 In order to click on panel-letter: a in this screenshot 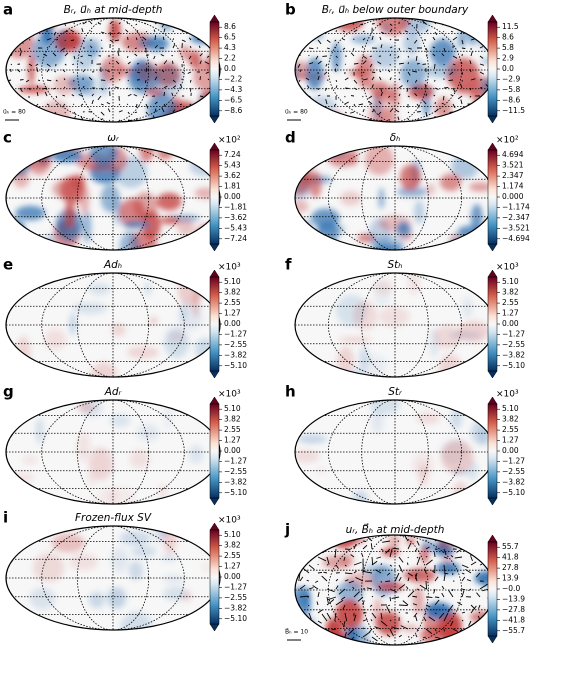, I will do `click(8, 10)`.